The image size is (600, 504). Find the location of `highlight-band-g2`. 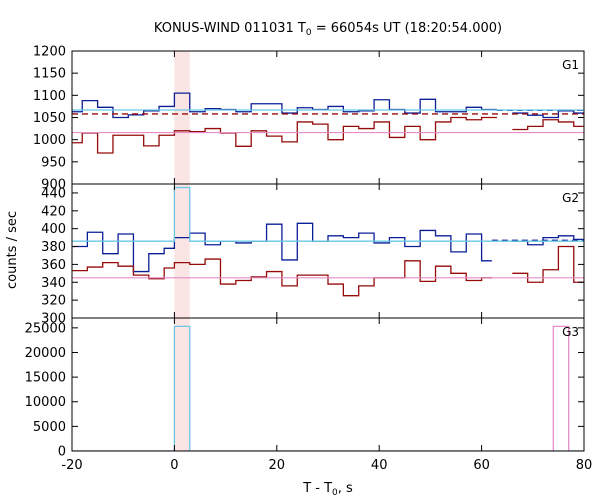

highlight-band-g2 is located at coordinates (182, 251).